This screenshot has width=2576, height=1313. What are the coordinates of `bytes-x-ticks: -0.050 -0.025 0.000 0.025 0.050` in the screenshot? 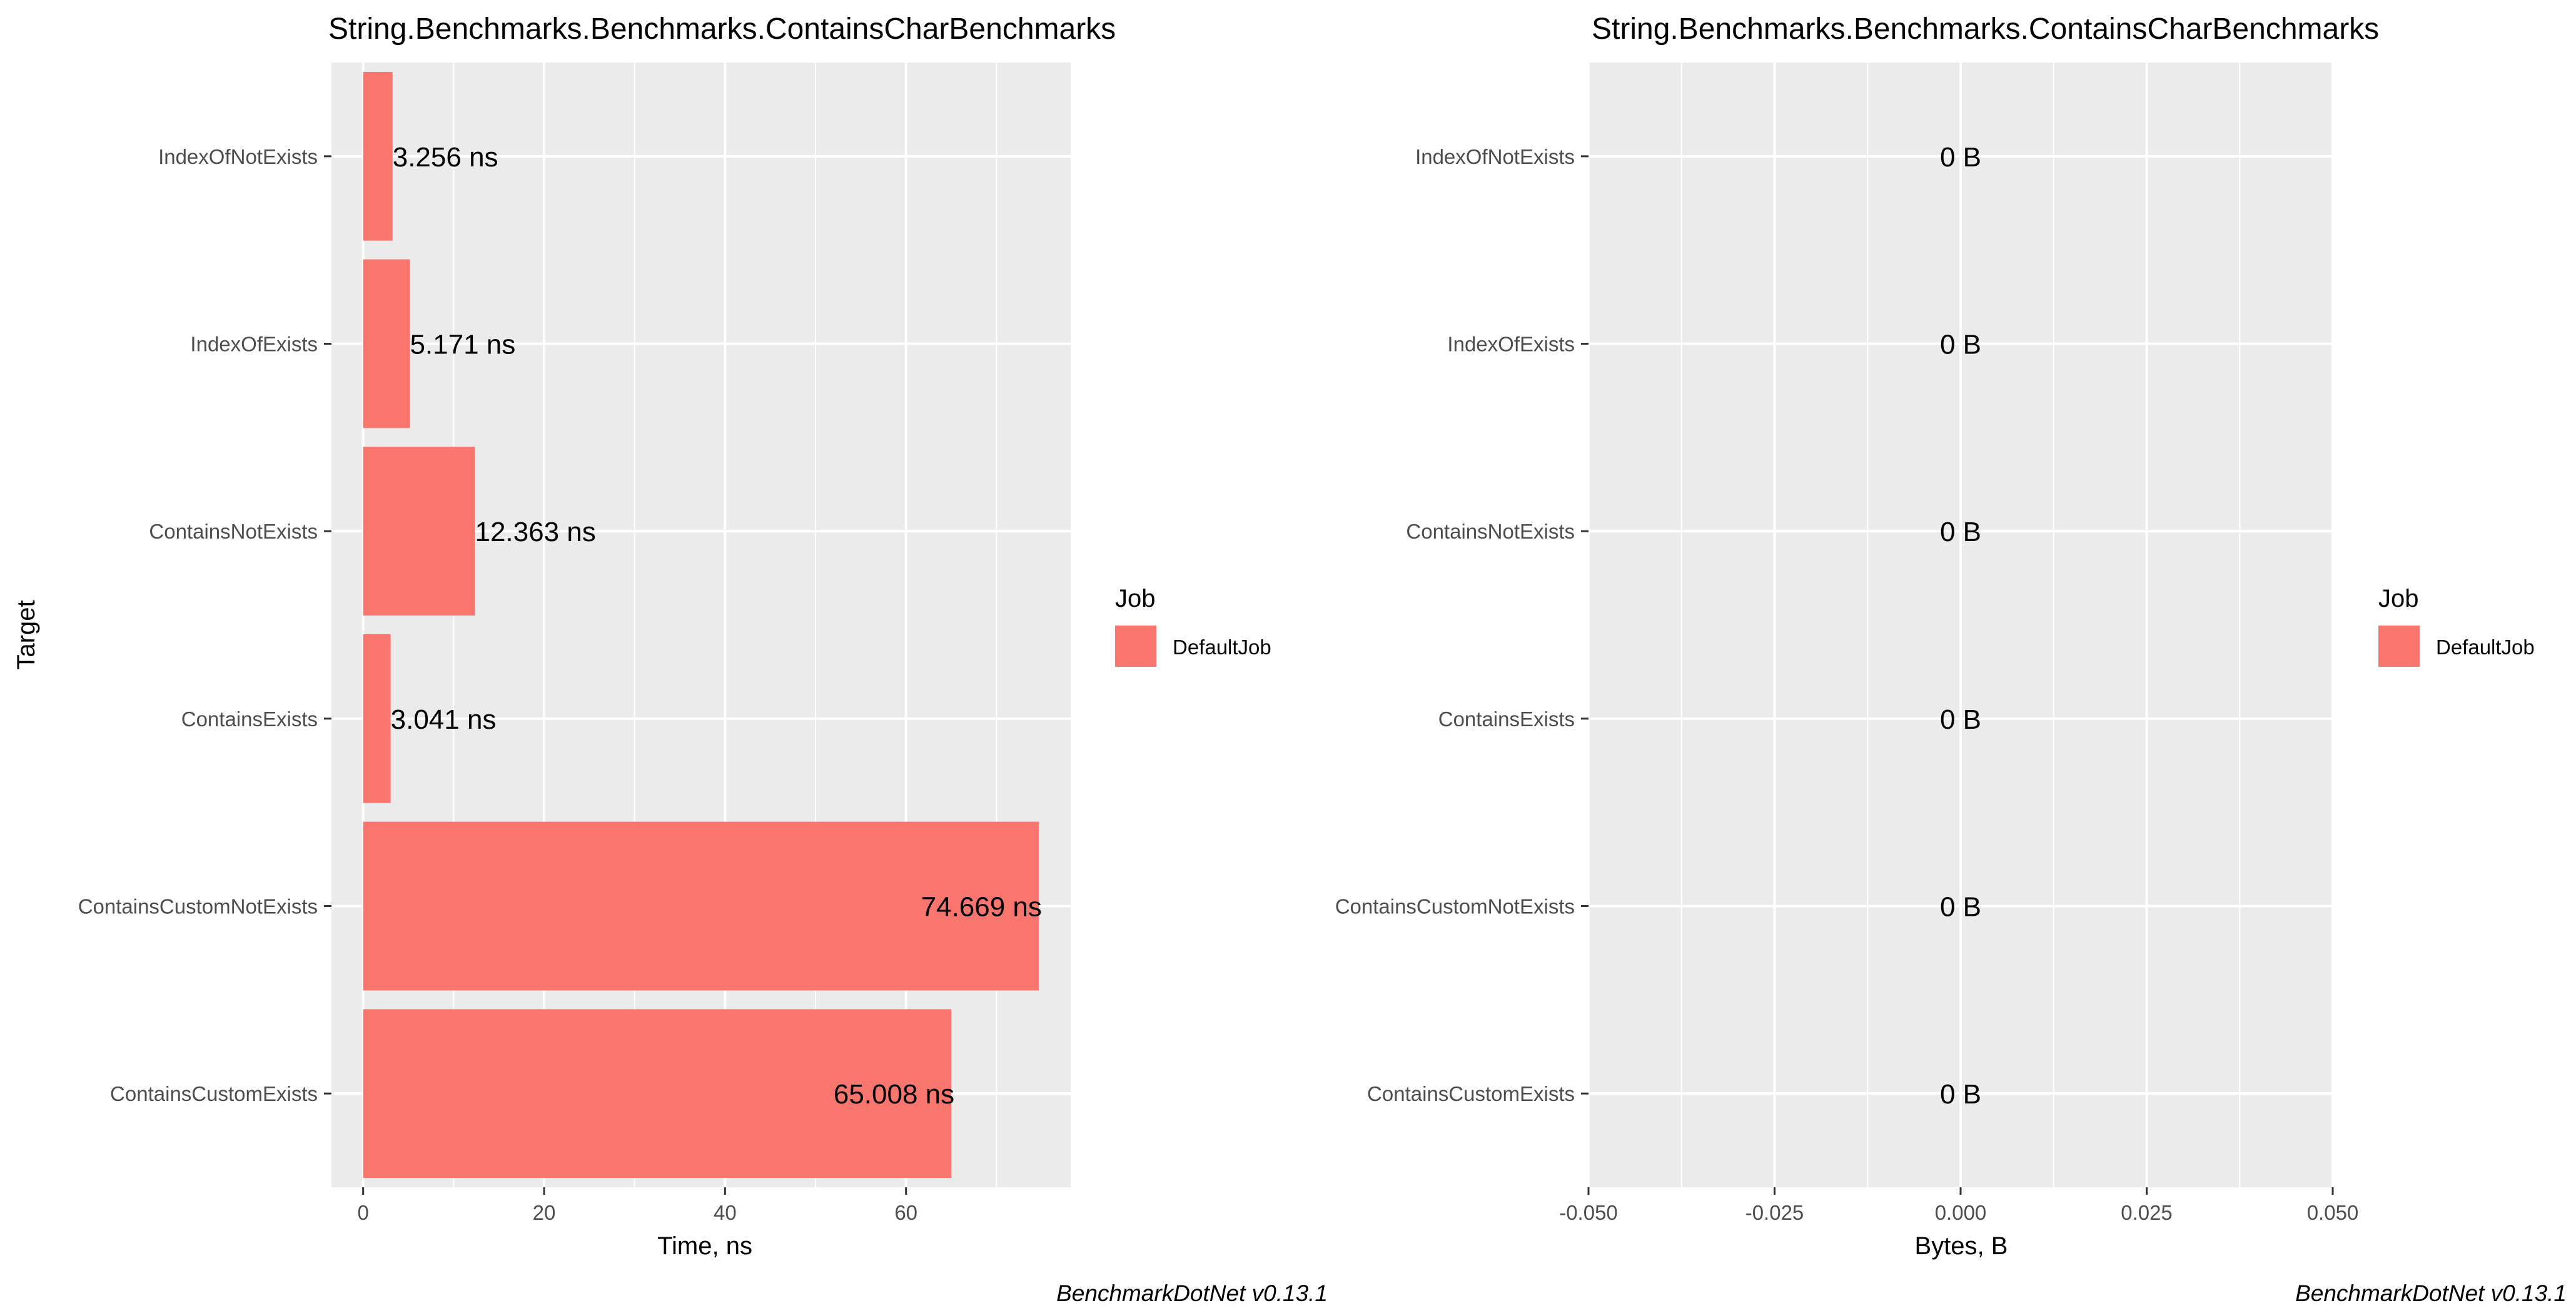 It's located at (1959, 1206).